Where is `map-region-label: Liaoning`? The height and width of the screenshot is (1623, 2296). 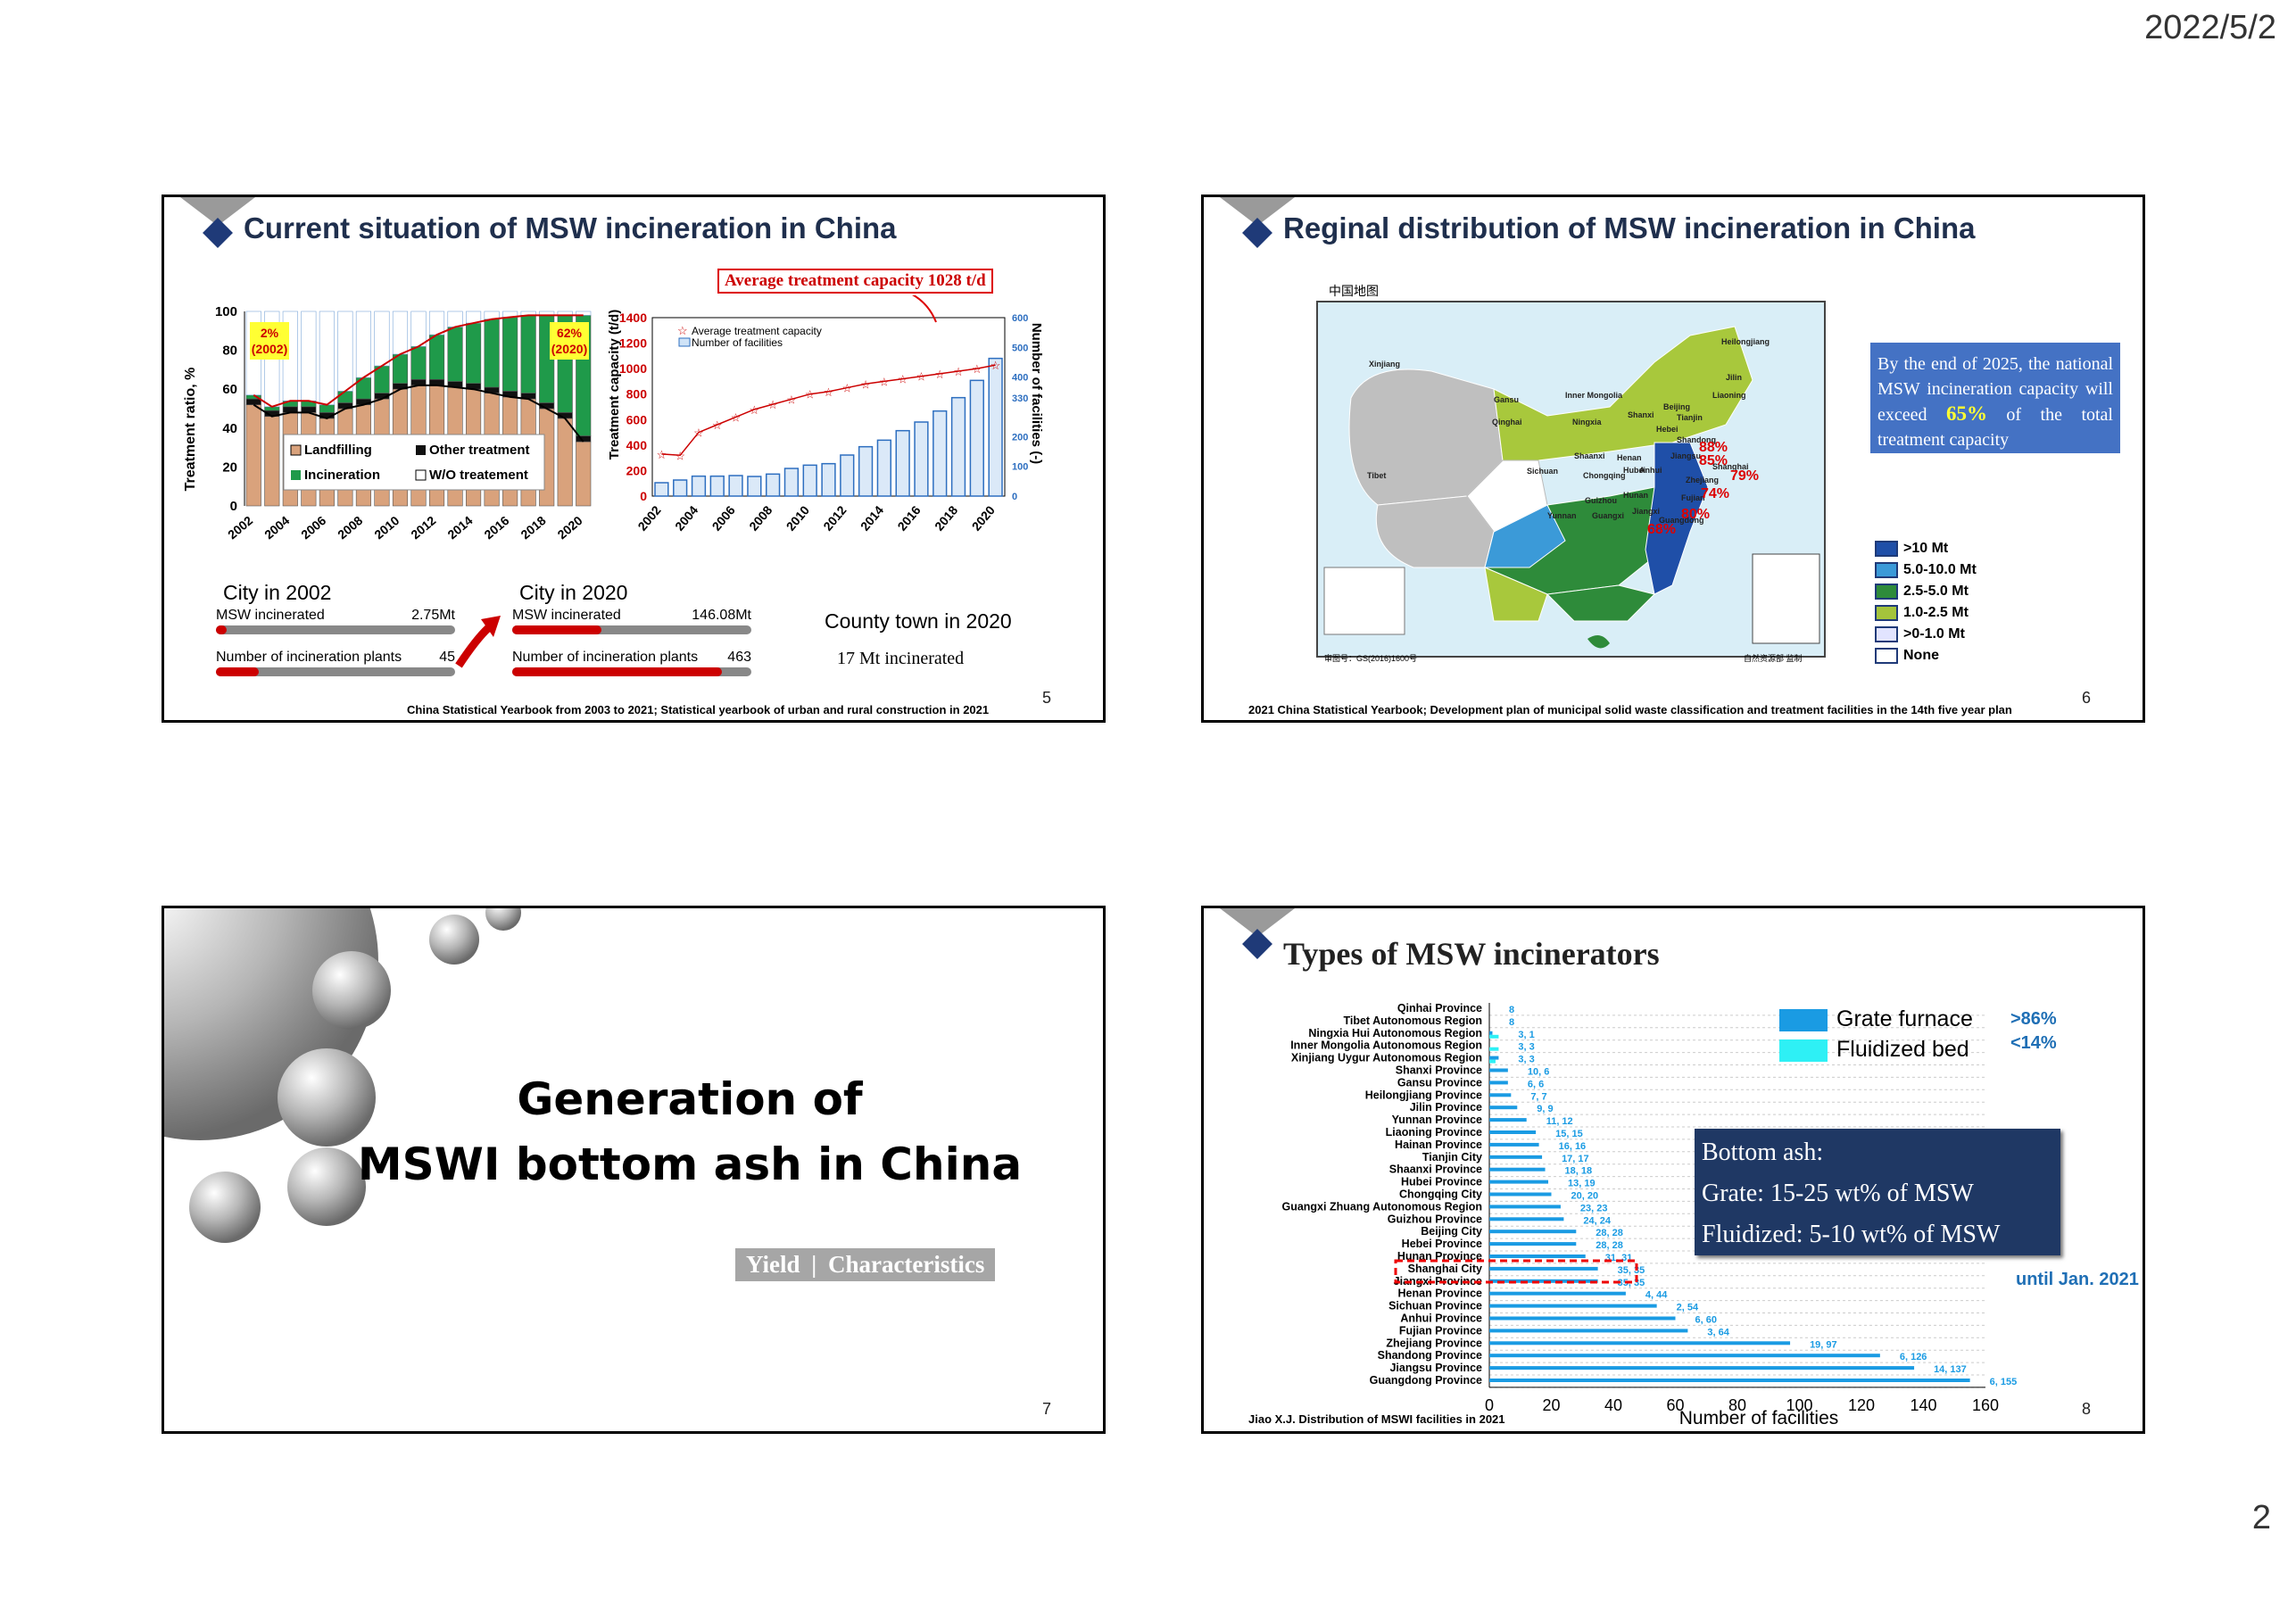
map-region-label: Liaoning is located at coordinates (1729, 395).